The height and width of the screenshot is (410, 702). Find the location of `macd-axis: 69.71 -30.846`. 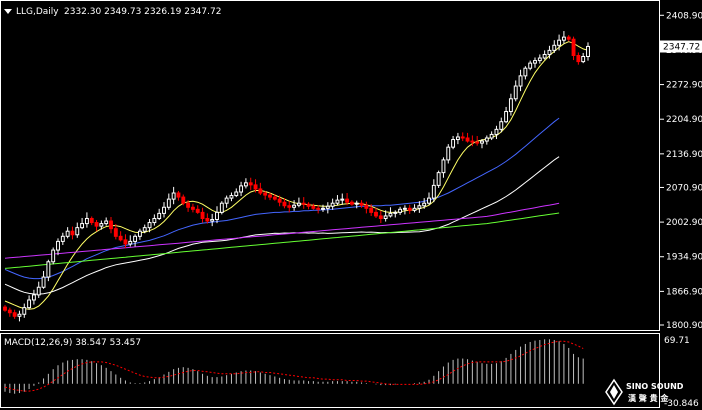

macd-axis: 69.71 -30.846 is located at coordinates (681, 372).